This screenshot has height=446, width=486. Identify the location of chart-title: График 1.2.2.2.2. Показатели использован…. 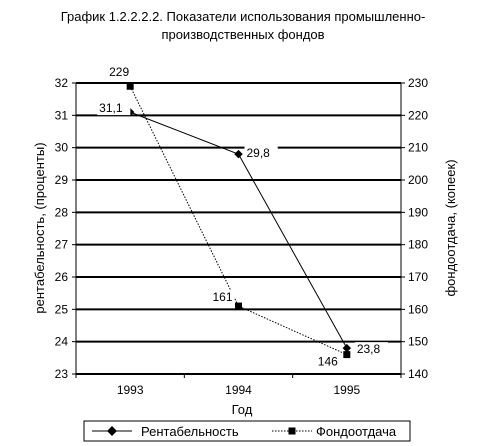
(243, 26).